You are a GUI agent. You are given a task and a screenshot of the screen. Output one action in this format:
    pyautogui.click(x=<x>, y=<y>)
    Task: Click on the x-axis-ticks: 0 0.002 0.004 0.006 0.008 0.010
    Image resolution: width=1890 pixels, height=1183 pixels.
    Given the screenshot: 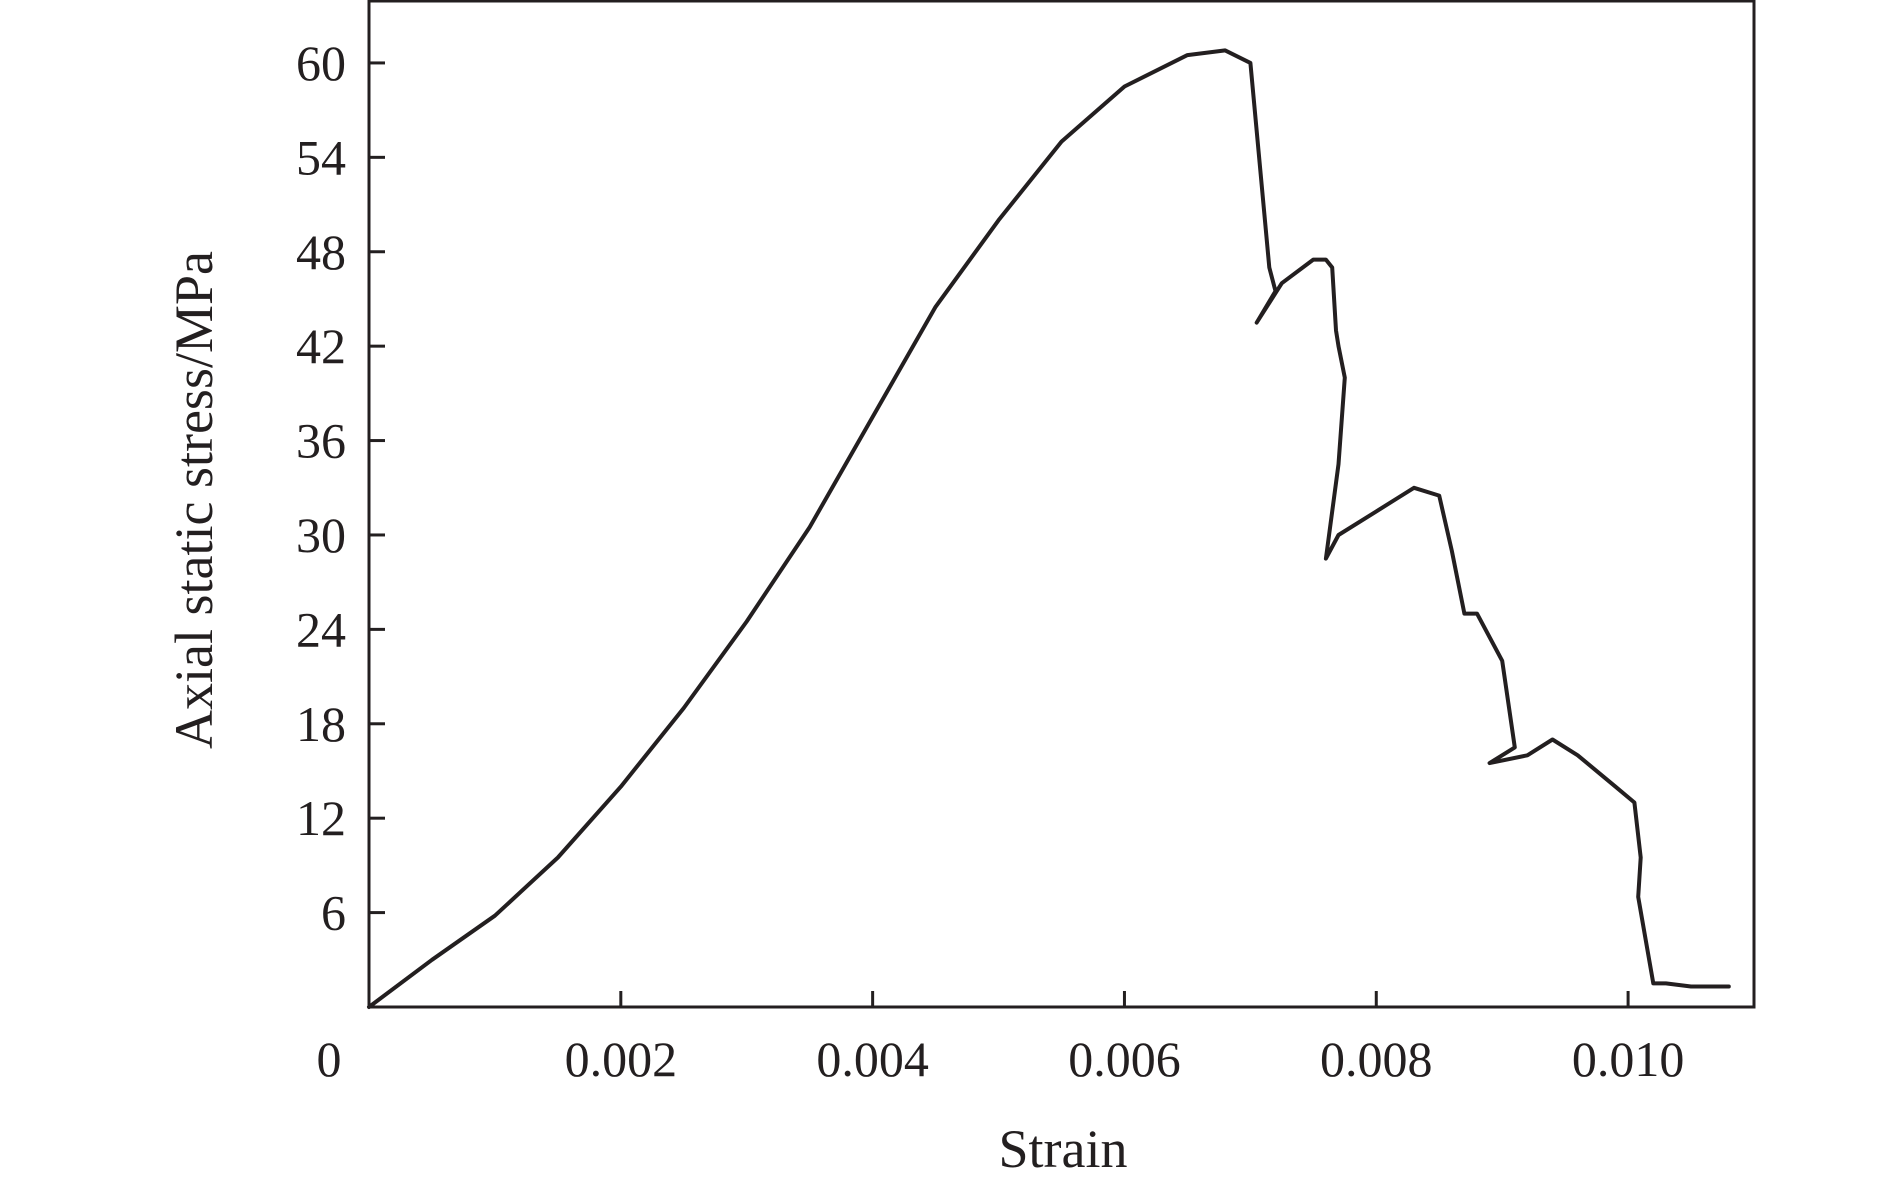 What is the action you would take?
    pyautogui.click(x=1001, y=1039)
    